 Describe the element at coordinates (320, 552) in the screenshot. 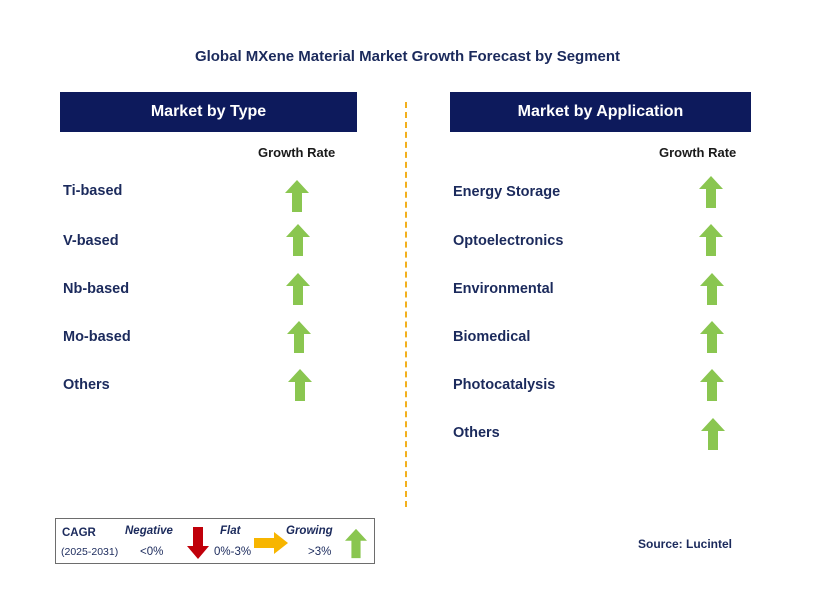

I see `legend-growing-range: >3%` at that location.